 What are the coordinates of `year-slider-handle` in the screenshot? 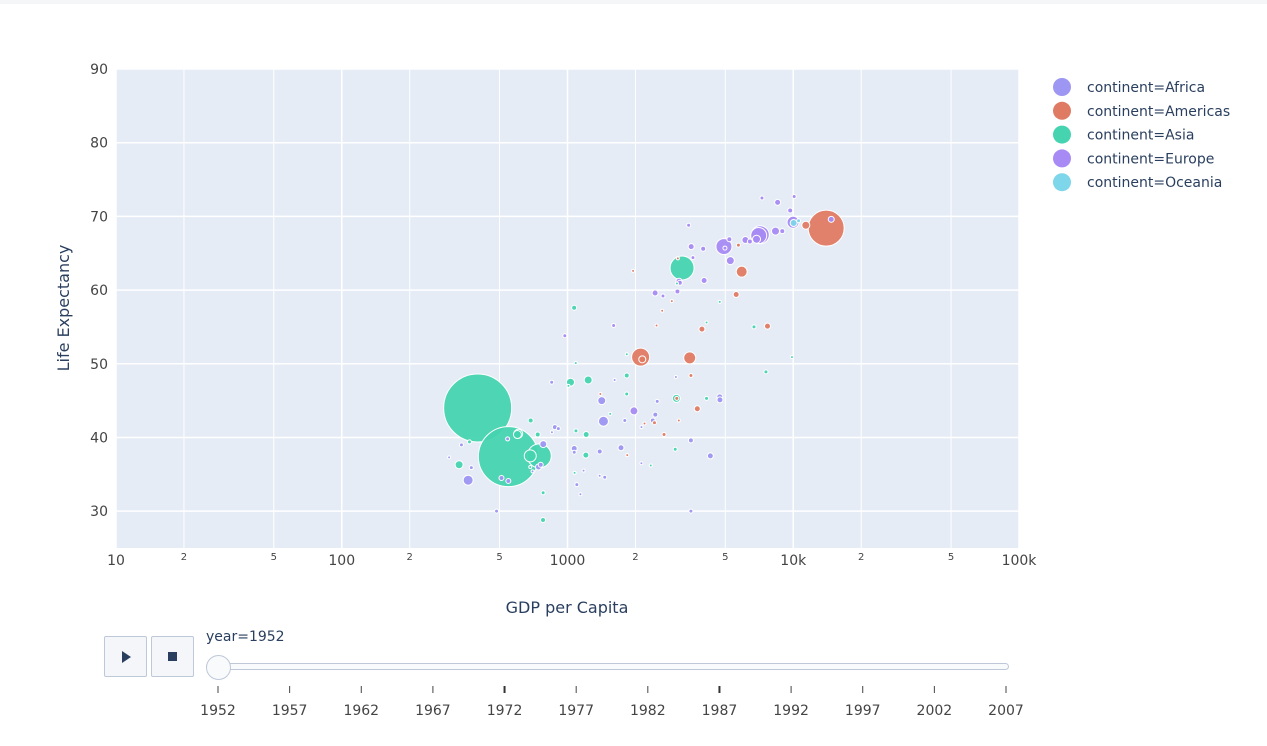 It's located at (218, 667).